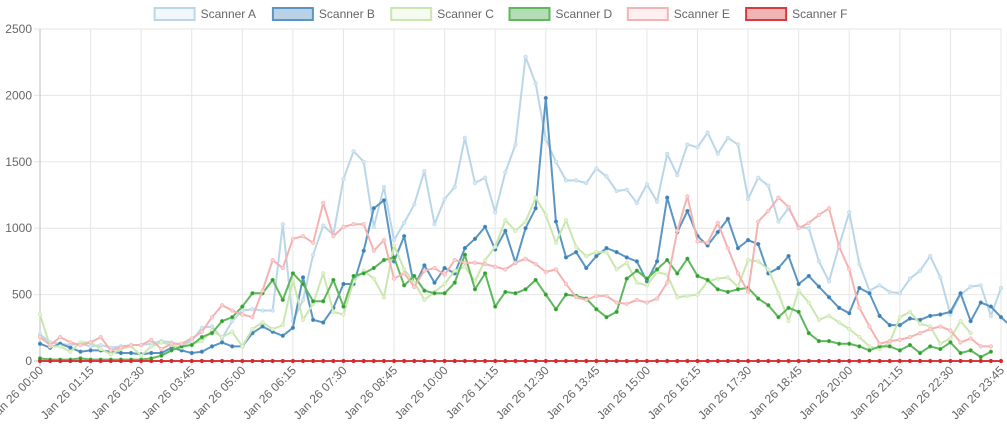 This screenshot has height=433, width=1007. What do you see at coordinates (678, 14) in the screenshot?
I see `legend-item-scanner-e: Scanner E` at bounding box center [678, 14].